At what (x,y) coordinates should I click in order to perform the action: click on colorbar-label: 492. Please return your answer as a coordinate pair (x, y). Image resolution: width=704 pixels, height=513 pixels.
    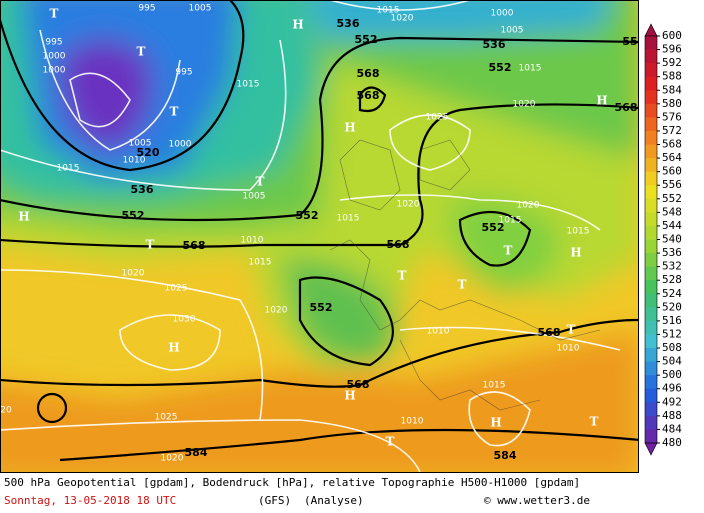
    Looking at the image, I should click on (672, 401).